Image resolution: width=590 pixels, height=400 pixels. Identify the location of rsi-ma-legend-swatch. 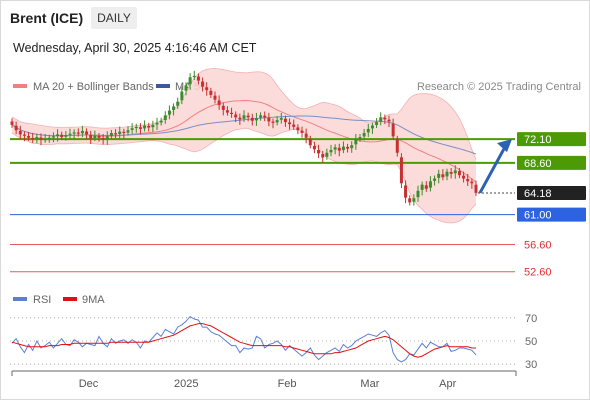
(70, 299).